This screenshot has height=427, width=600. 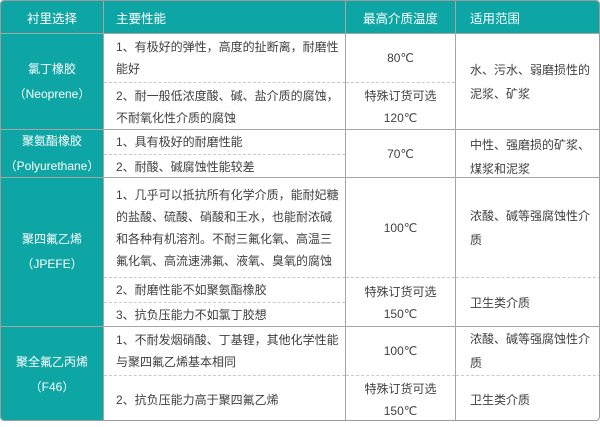 What do you see at coordinates (224, 397) in the screenshot?
I see `perf-item: 2、抗负压能力高于聚四氟乙烯` at bounding box center [224, 397].